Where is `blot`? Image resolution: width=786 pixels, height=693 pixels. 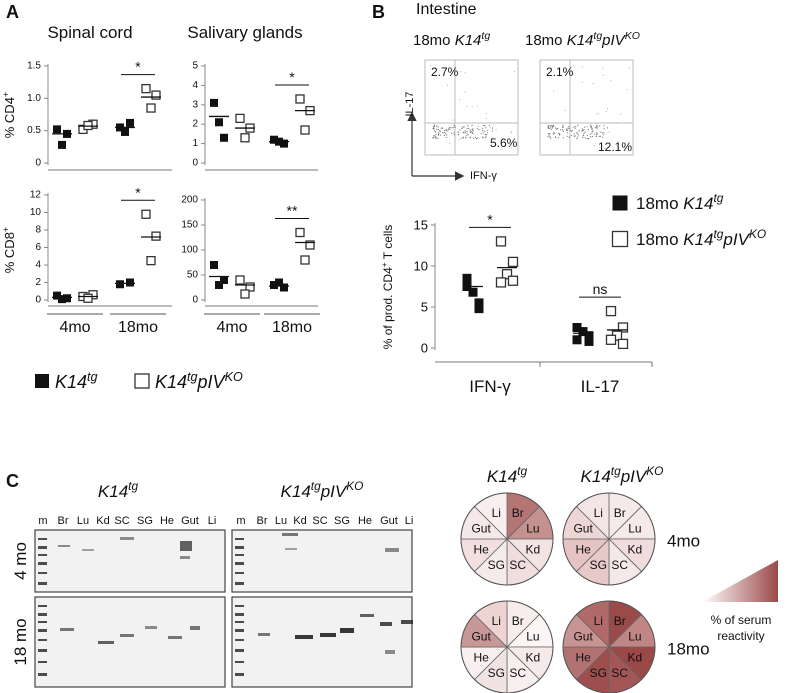
blot is located at coordinates (322, 642).